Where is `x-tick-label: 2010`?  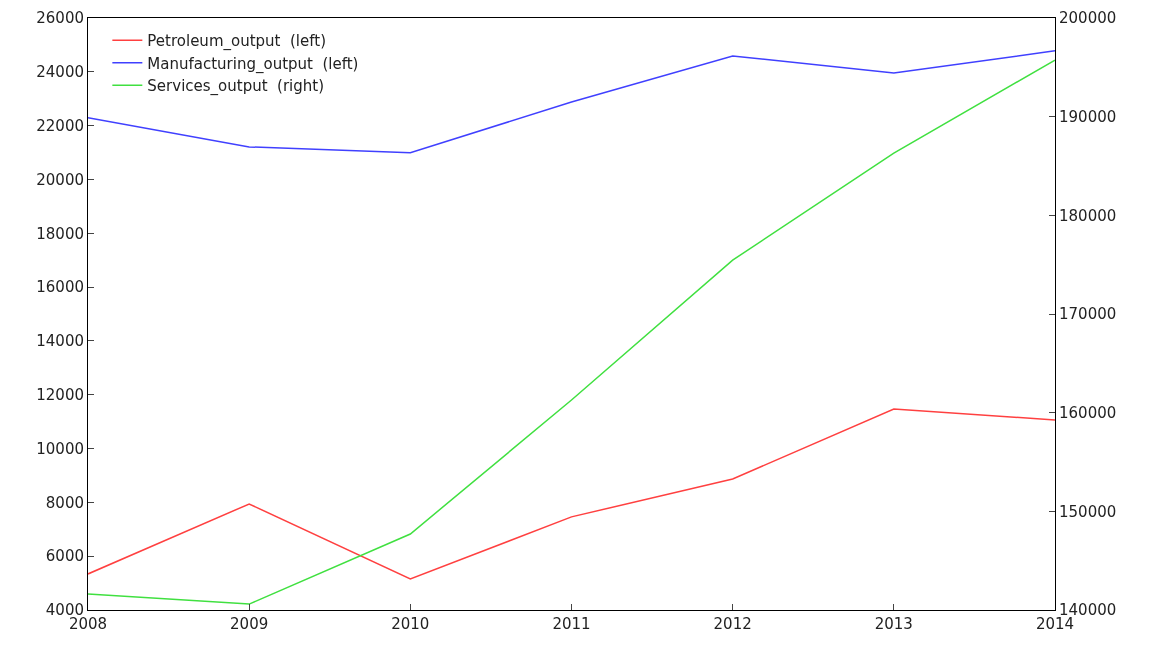
x-tick-label: 2010 is located at coordinates (410, 624).